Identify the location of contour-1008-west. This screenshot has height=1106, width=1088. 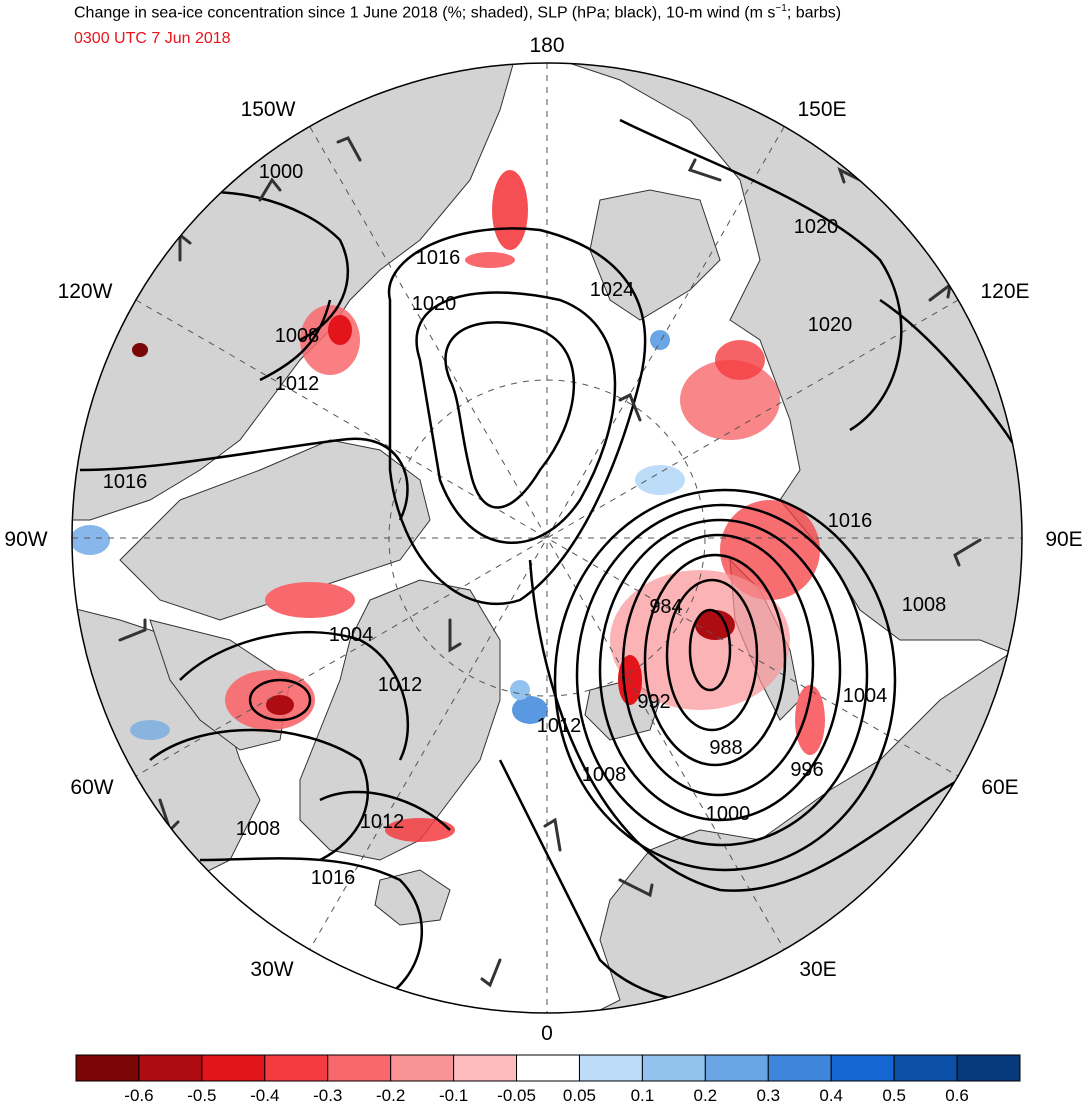
(259, 795).